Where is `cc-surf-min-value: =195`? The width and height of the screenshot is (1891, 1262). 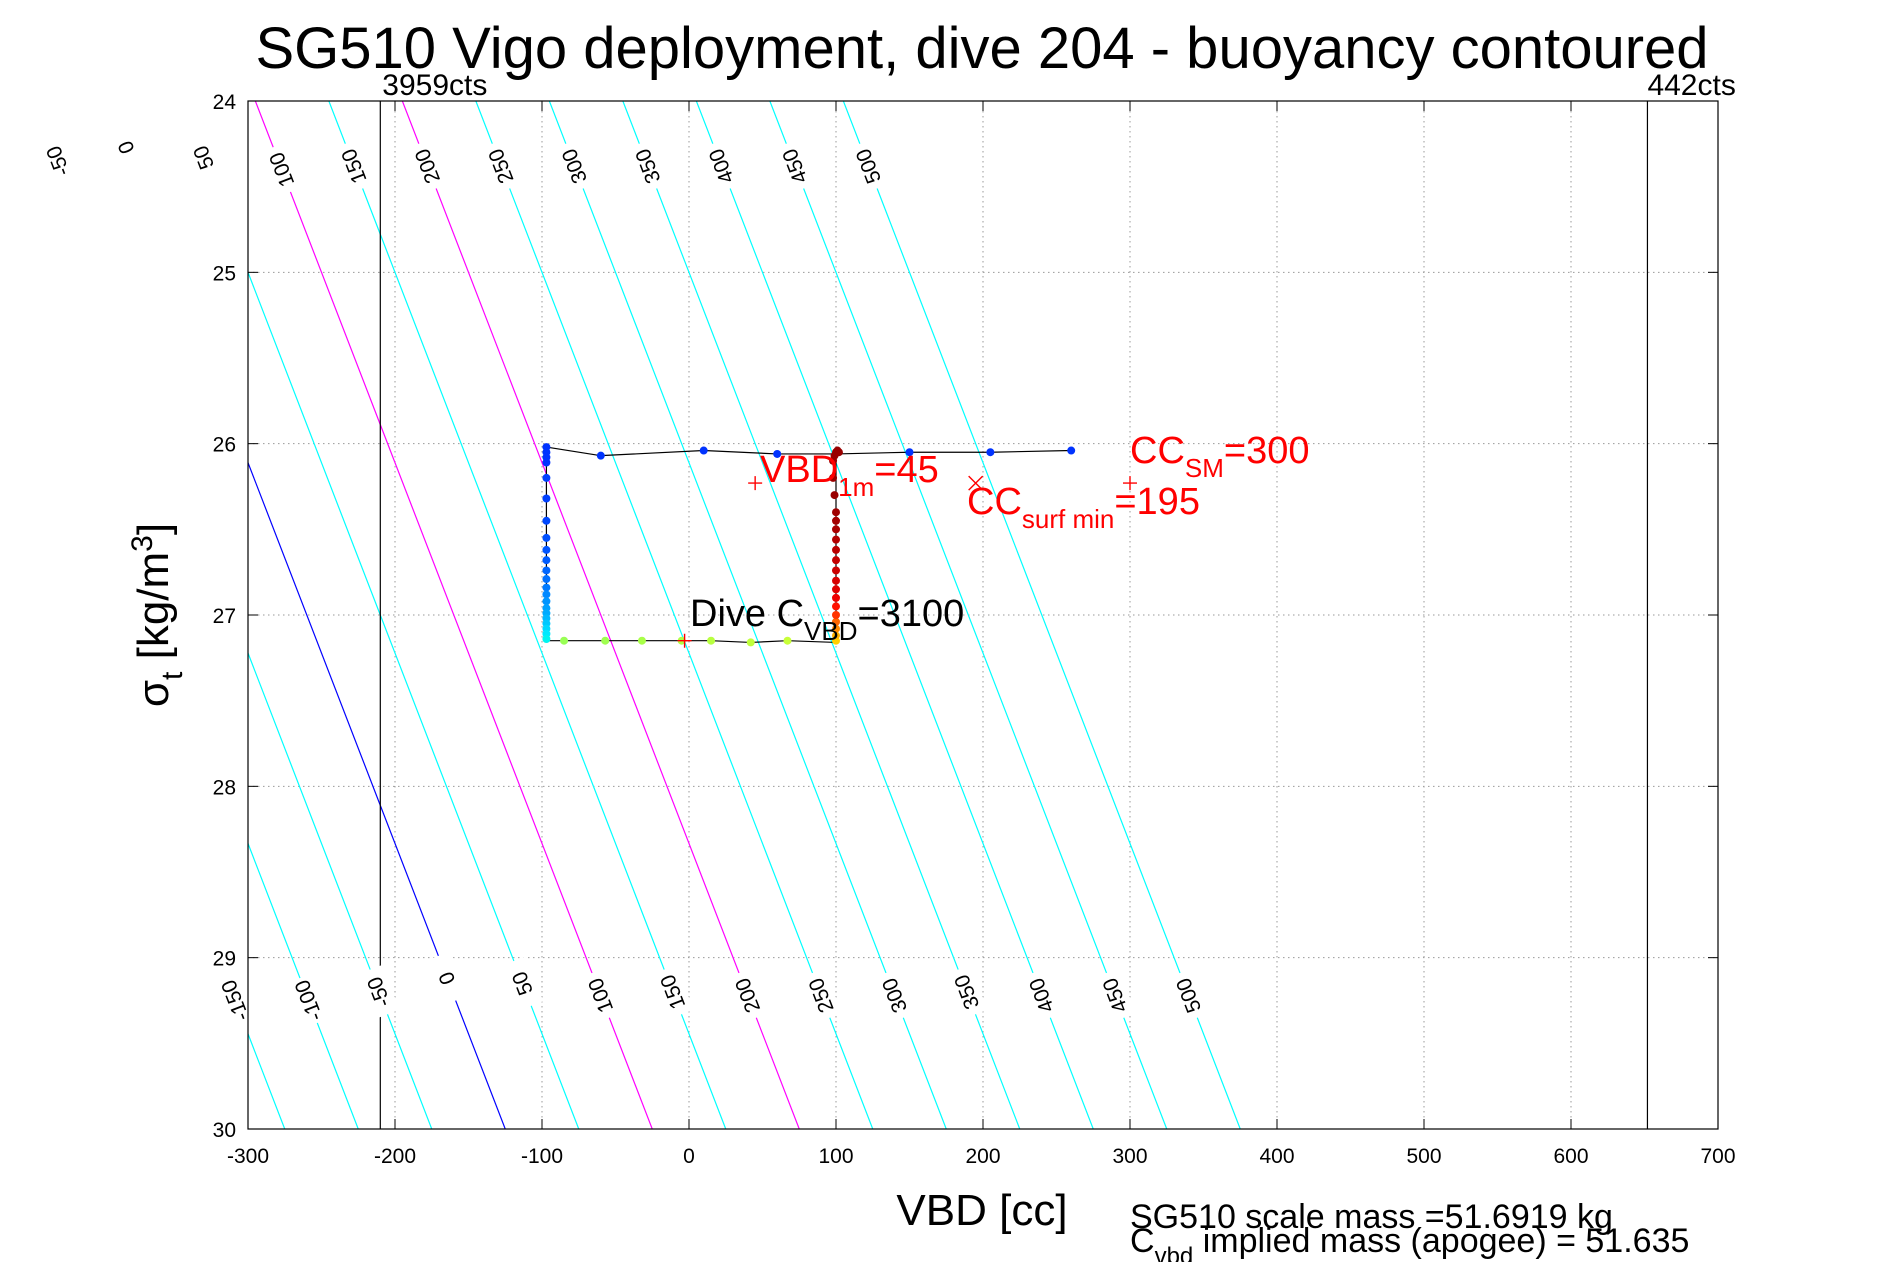
cc-surf-min-value: =195 is located at coordinates (1157, 502).